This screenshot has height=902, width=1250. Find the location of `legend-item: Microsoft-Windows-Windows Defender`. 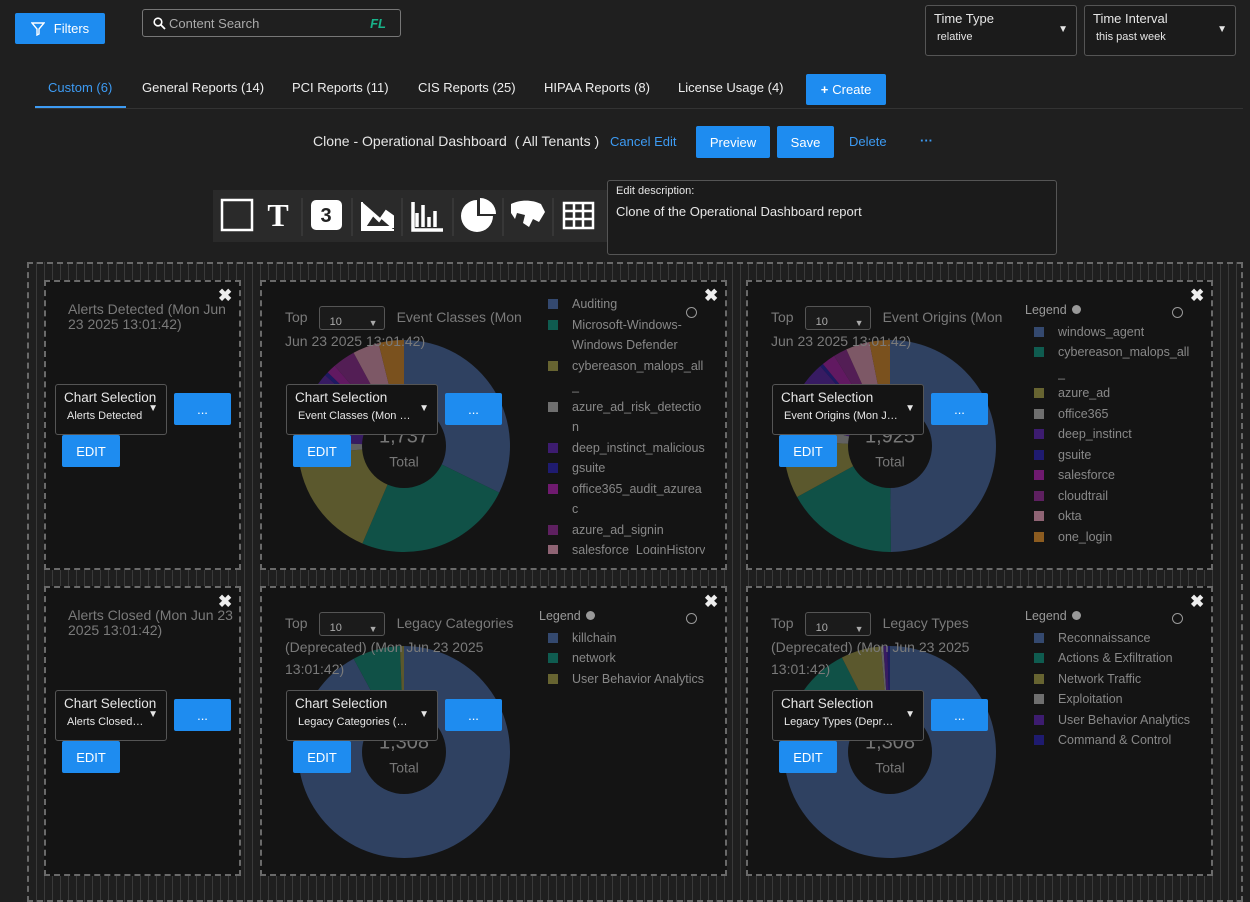

legend-item: Microsoft-Windows-Windows Defender is located at coordinates (636, 335).